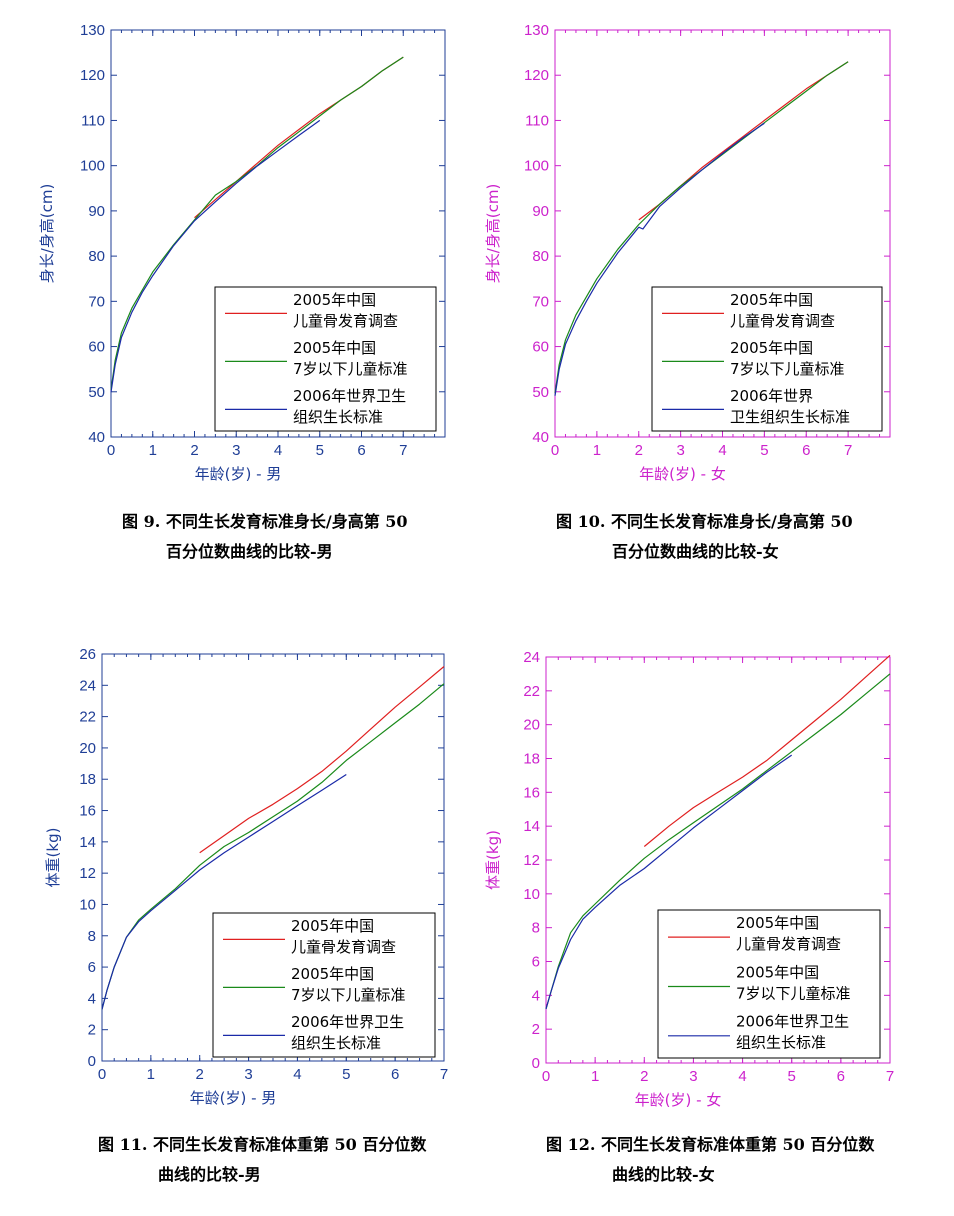 The height and width of the screenshot is (1216, 954). What do you see at coordinates (262, 1144) in the screenshot?
I see `figure-caption-line: 图 11. 不同生长发育标准体重第 50 百分位数` at bounding box center [262, 1144].